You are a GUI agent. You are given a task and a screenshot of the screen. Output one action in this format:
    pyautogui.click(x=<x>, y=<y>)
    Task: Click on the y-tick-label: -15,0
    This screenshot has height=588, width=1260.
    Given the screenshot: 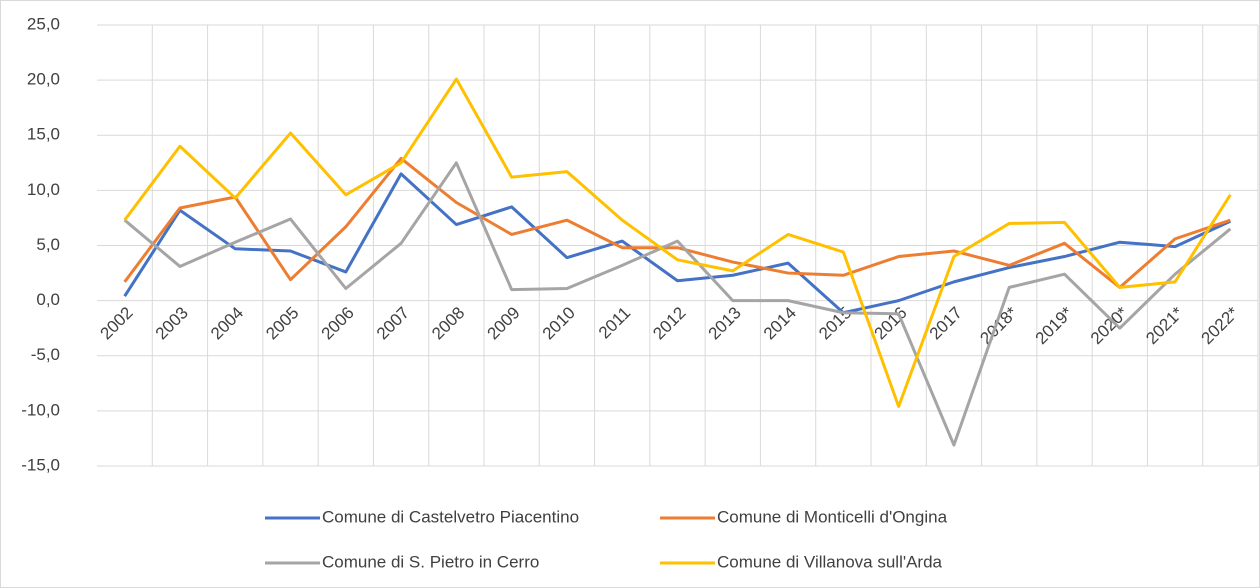 What is the action you would take?
    pyautogui.click(x=40, y=464)
    